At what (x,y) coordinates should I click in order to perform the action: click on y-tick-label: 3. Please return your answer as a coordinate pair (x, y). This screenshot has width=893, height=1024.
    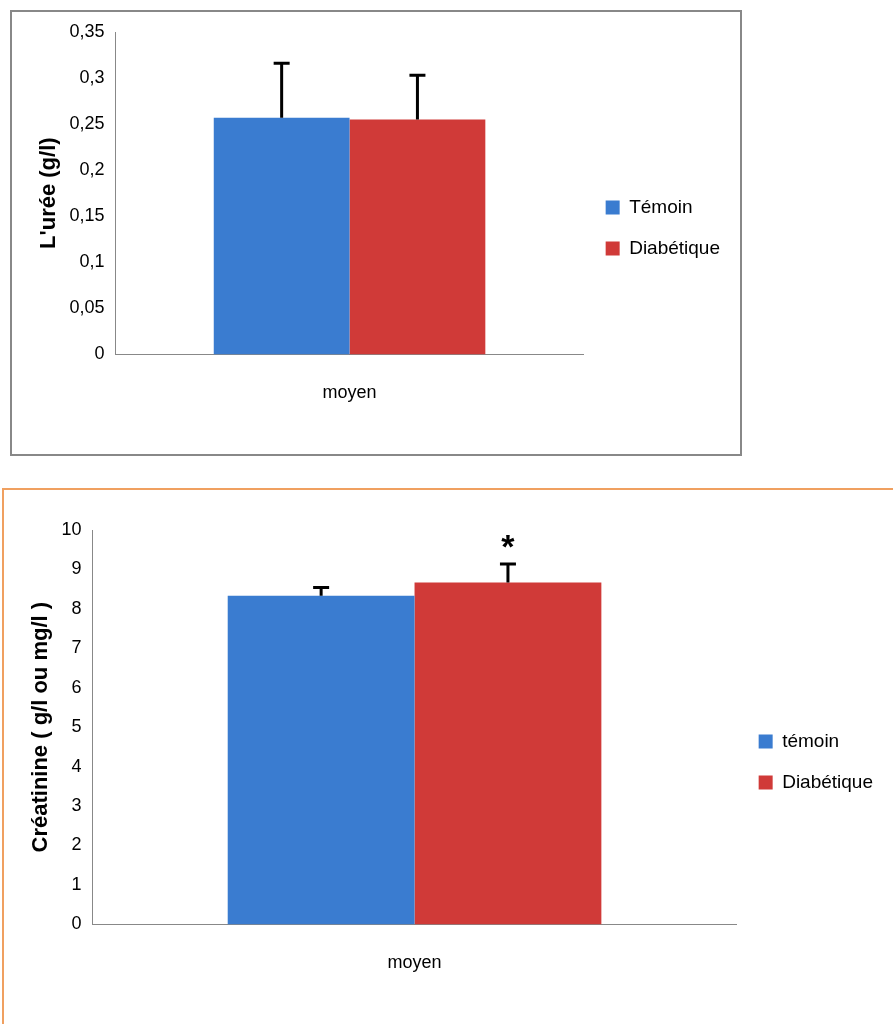
    Looking at the image, I should click on (76, 805).